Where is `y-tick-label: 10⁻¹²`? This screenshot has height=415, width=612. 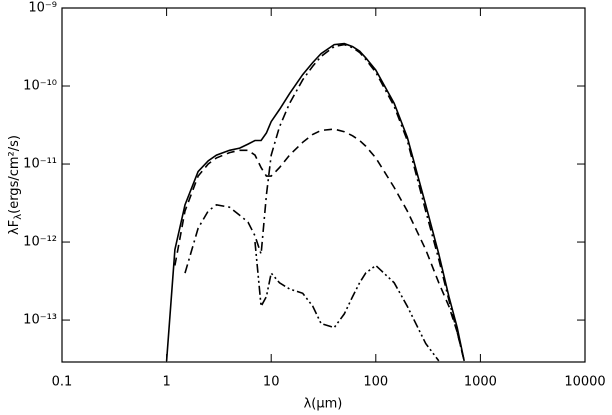 y-tick-label: 10⁻¹² is located at coordinates (40, 242).